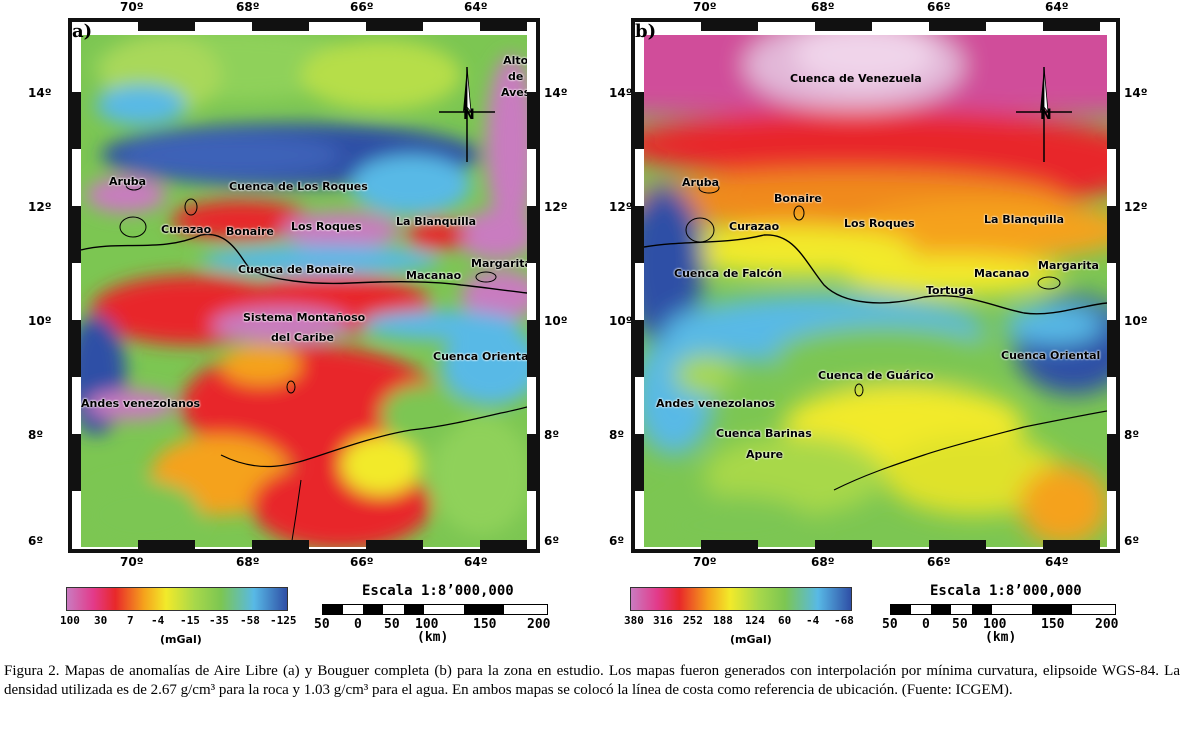 The image size is (1185, 733). What do you see at coordinates (283, 620) in the screenshot?
I see `colorbar-tick: -125` at bounding box center [283, 620].